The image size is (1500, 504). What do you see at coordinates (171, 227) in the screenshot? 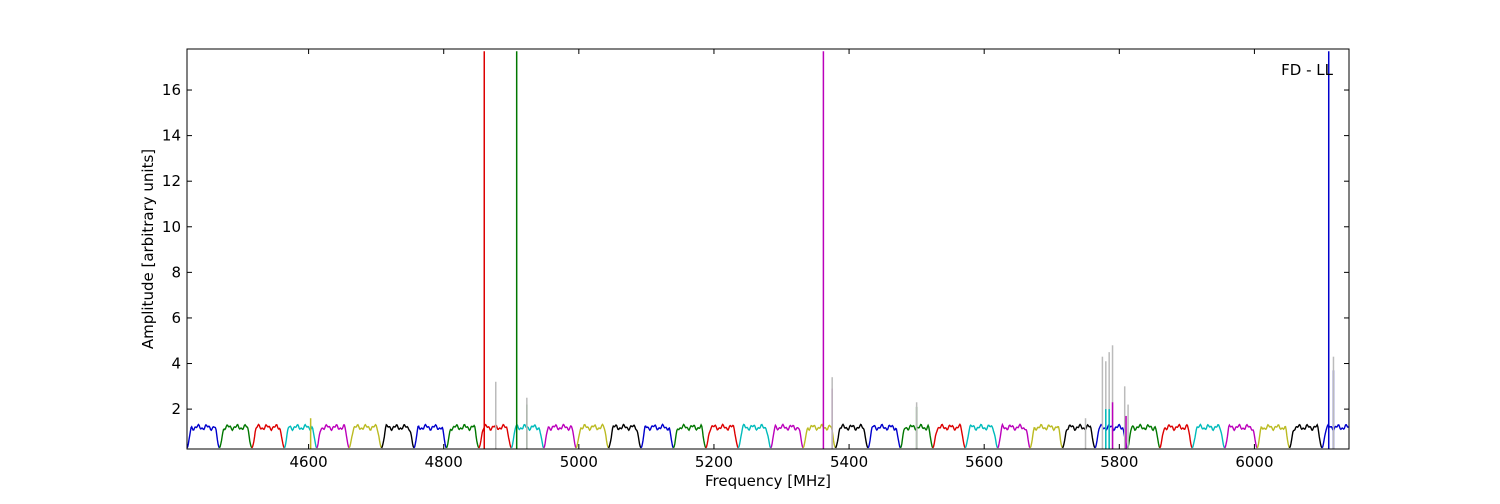
I see `y-tick-label: 10` at bounding box center [171, 227].